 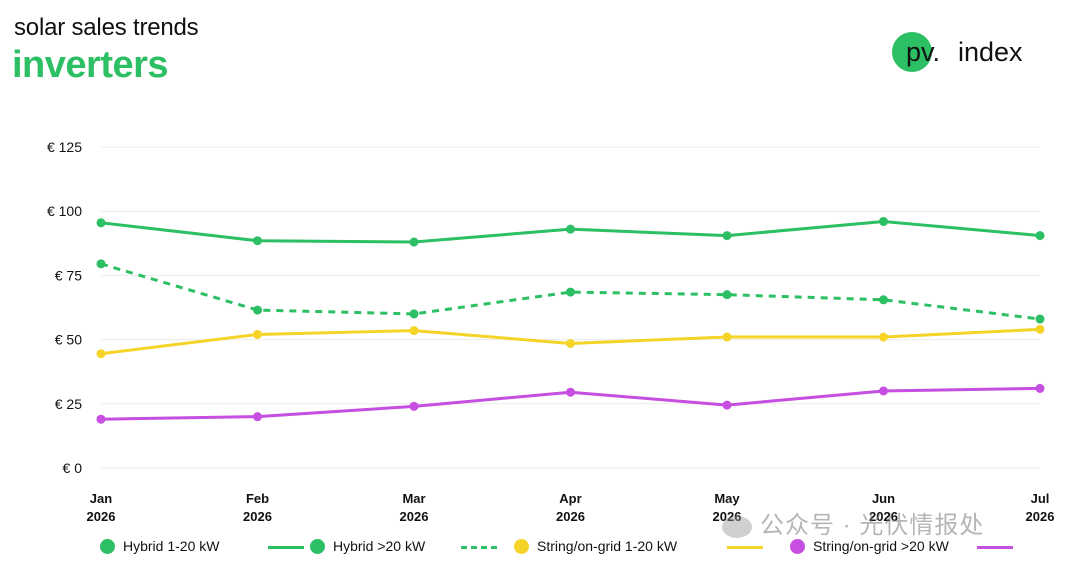 What do you see at coordinates (607, 546) in the screenshot?
I see `legend-label: String/on-grid 1-20 kW` at bounding box center [607, 546].